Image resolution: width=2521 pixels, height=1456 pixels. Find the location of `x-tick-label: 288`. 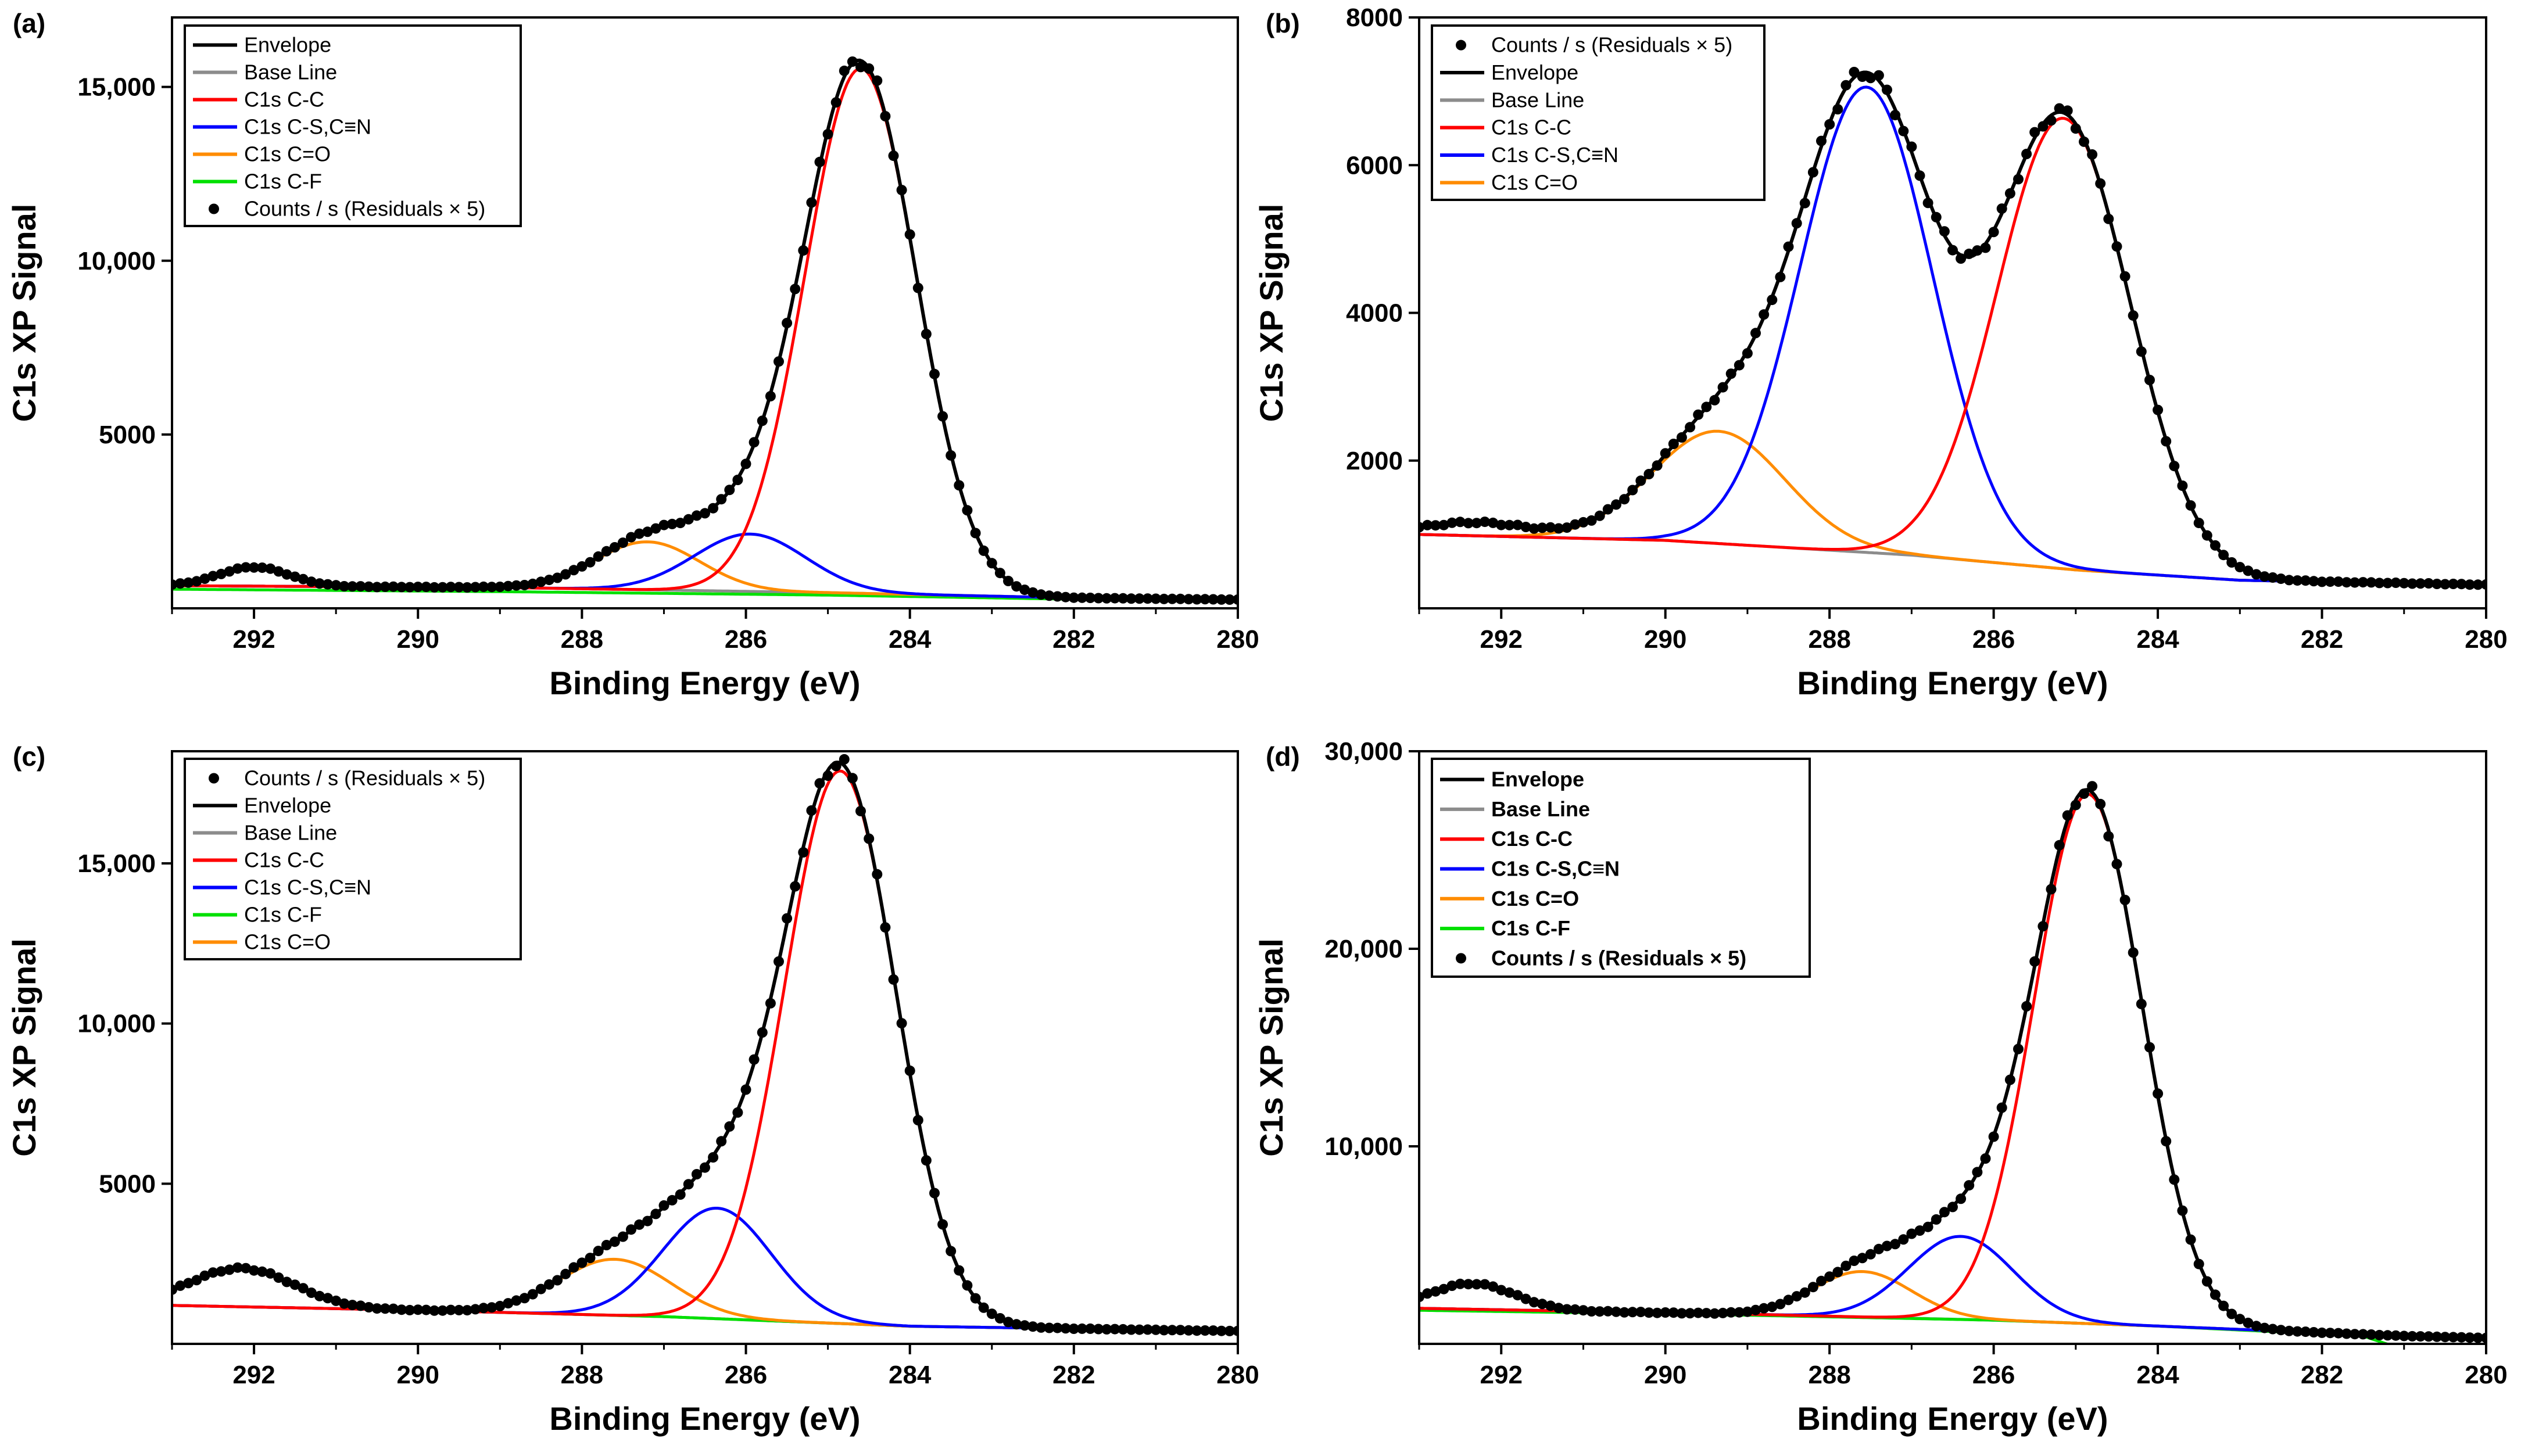

x-tick-label: 288 is located at coordinates (1829, 1375).